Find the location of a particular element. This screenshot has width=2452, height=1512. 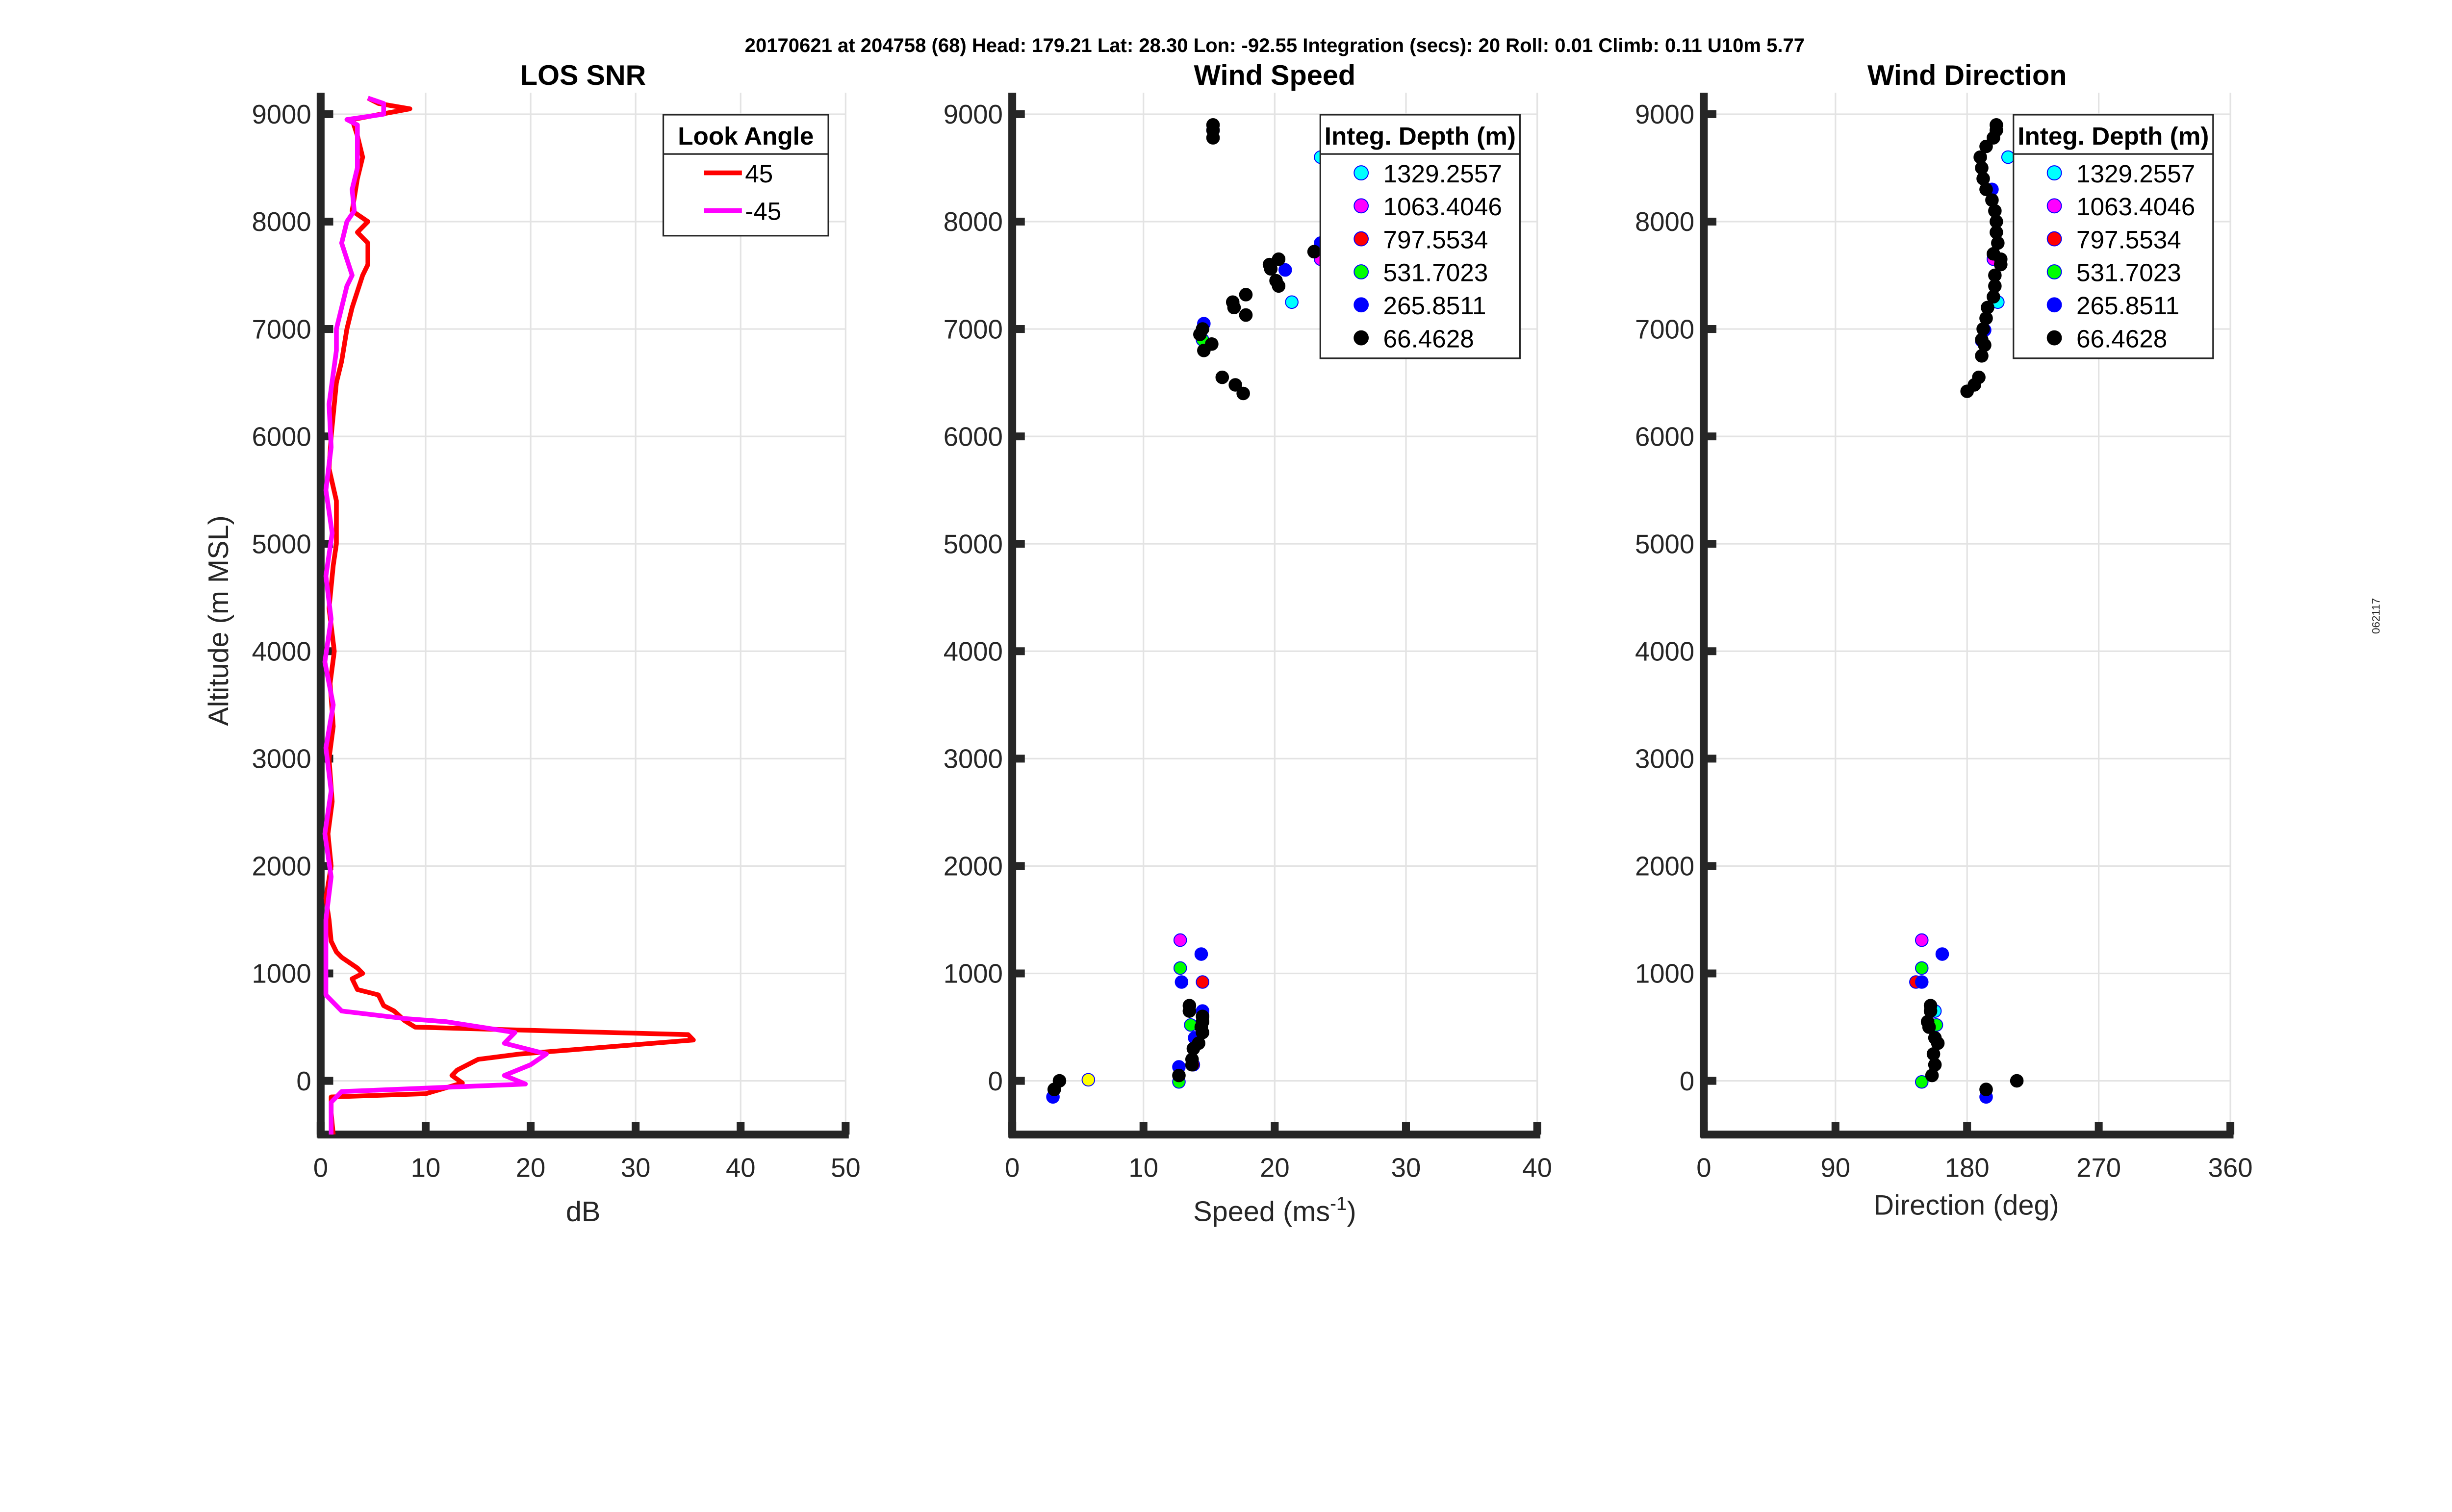

legend: Look Angle 45 -45 is located at coordinates (745, 175).